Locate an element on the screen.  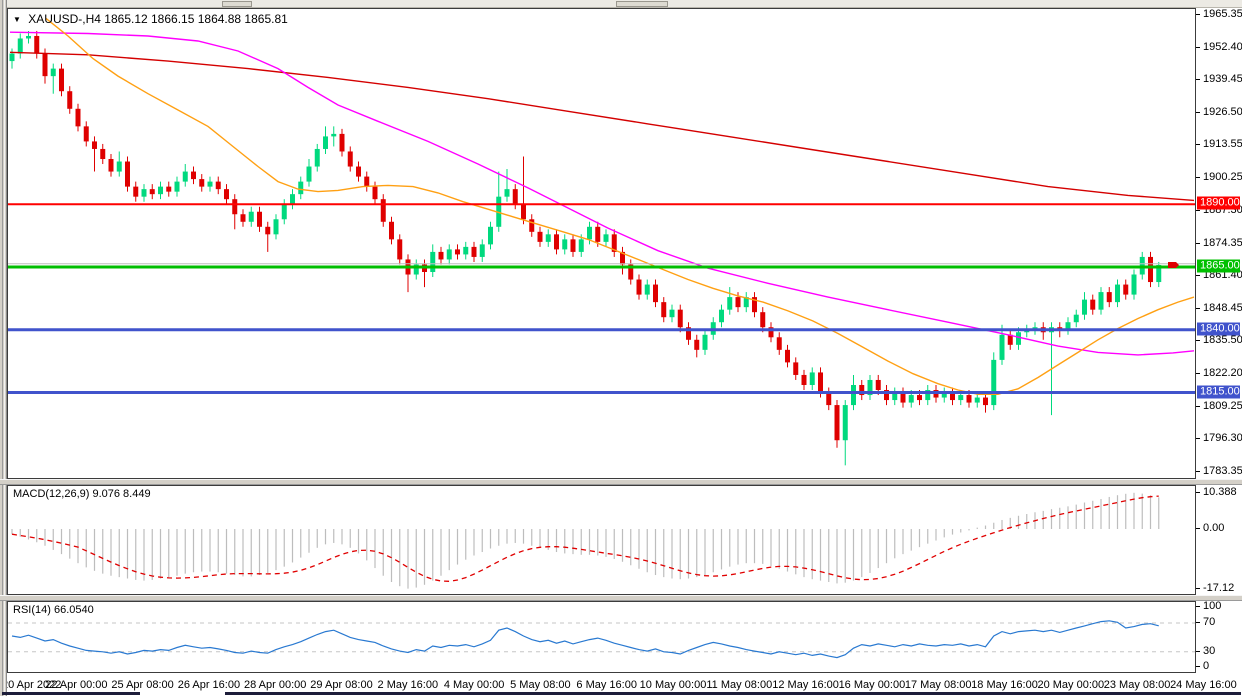
time-axis-label: 20 May 00:00 is located at coordinates (1071, 685).